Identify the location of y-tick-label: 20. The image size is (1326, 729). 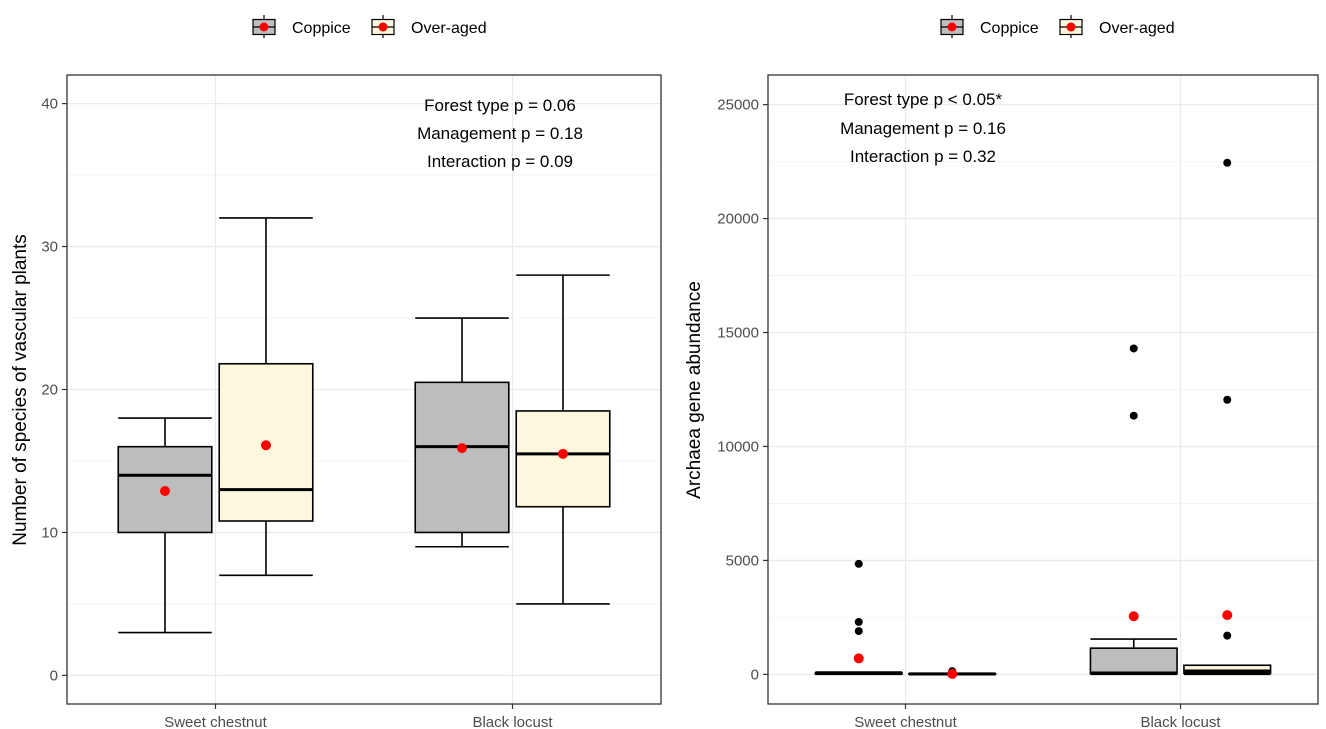
(49, 390).